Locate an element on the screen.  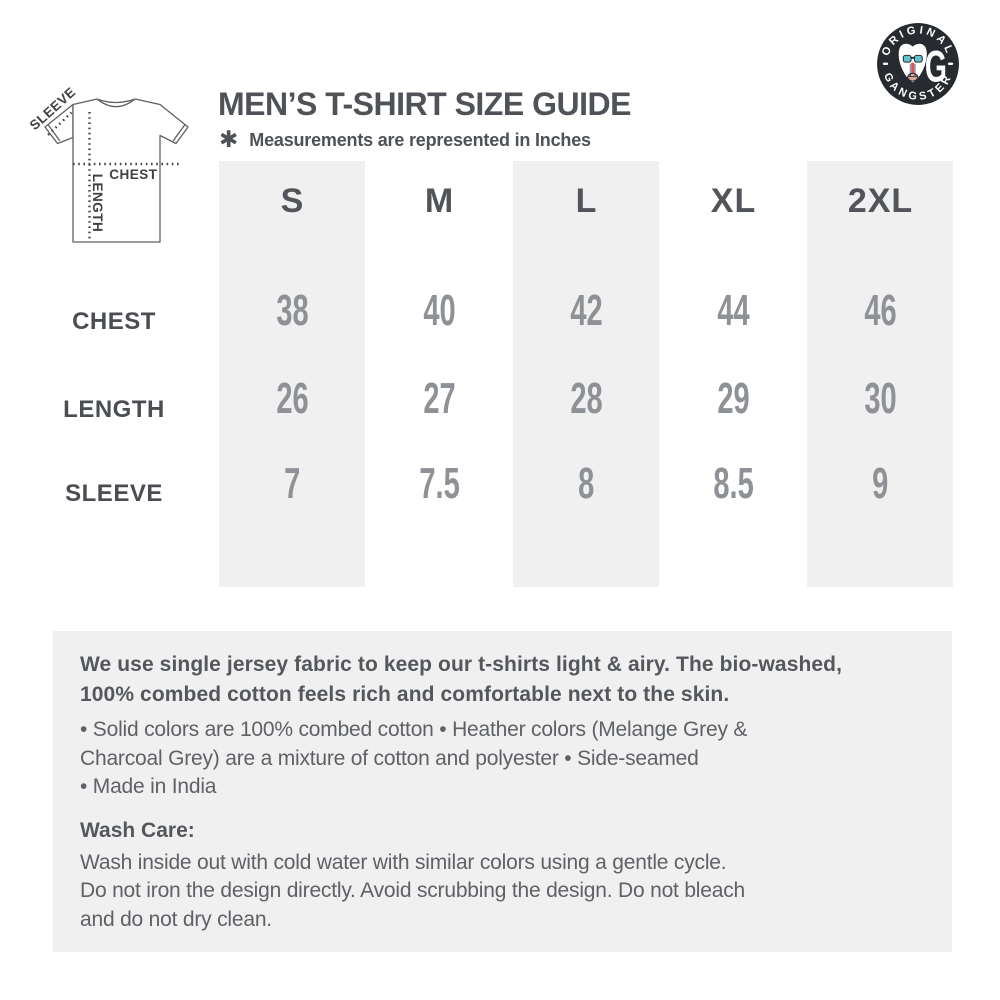
size-value-cell: 9 is located at coordinates (880, 484).